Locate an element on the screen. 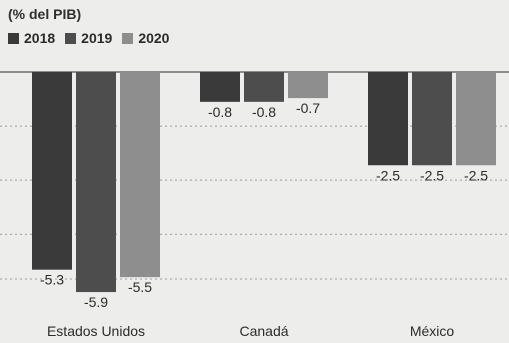  legend-swatch-2018 is located at coordinates (13, 38).